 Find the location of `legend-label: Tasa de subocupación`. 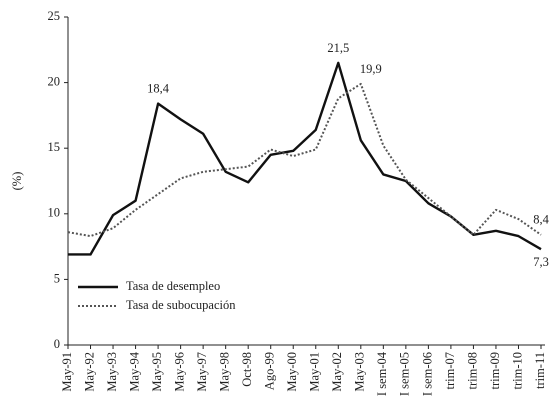

legend-label: Tasa de subocupación is located at coordinates (181, 305).